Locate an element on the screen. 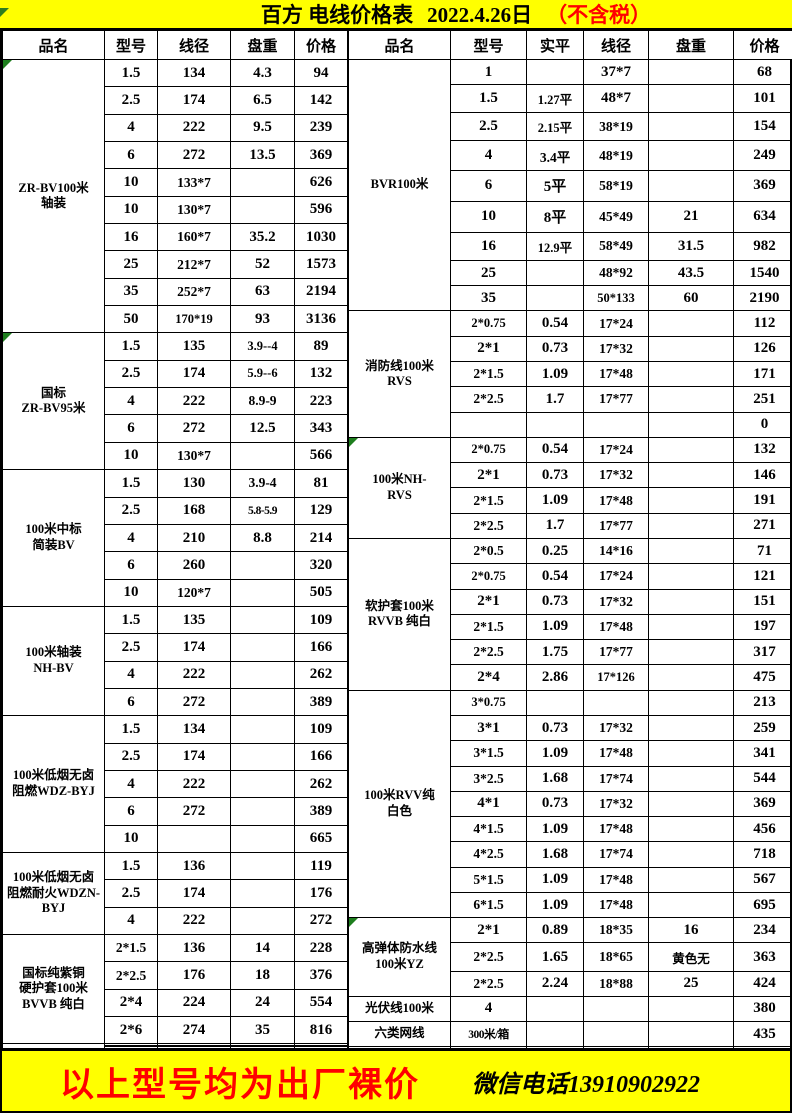 The width and height of the screenshot is (792, 1113). product-name-cell: 100米RVV纯 白色 is located at coordinates (399, 804).